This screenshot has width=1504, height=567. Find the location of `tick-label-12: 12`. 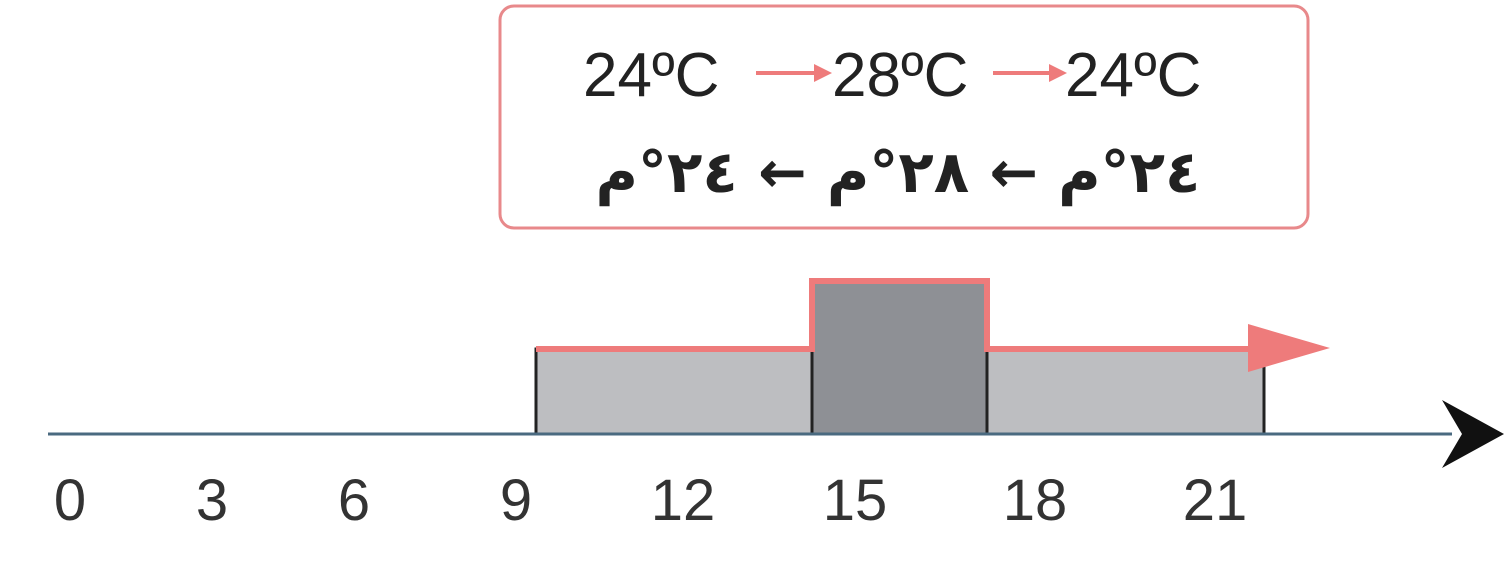

tick-label-12: 12 is located at coordinates (683, 500).